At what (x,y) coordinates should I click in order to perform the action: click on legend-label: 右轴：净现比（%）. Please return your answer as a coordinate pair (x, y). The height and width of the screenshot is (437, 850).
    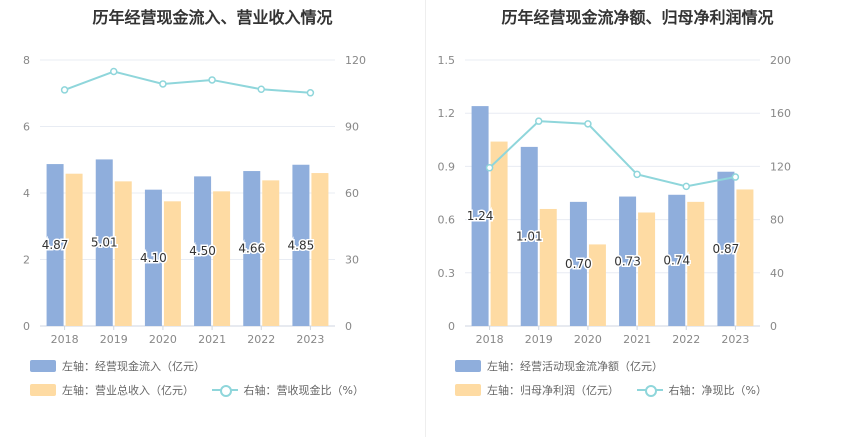
    Looking at the image, I should click on (717, 390).